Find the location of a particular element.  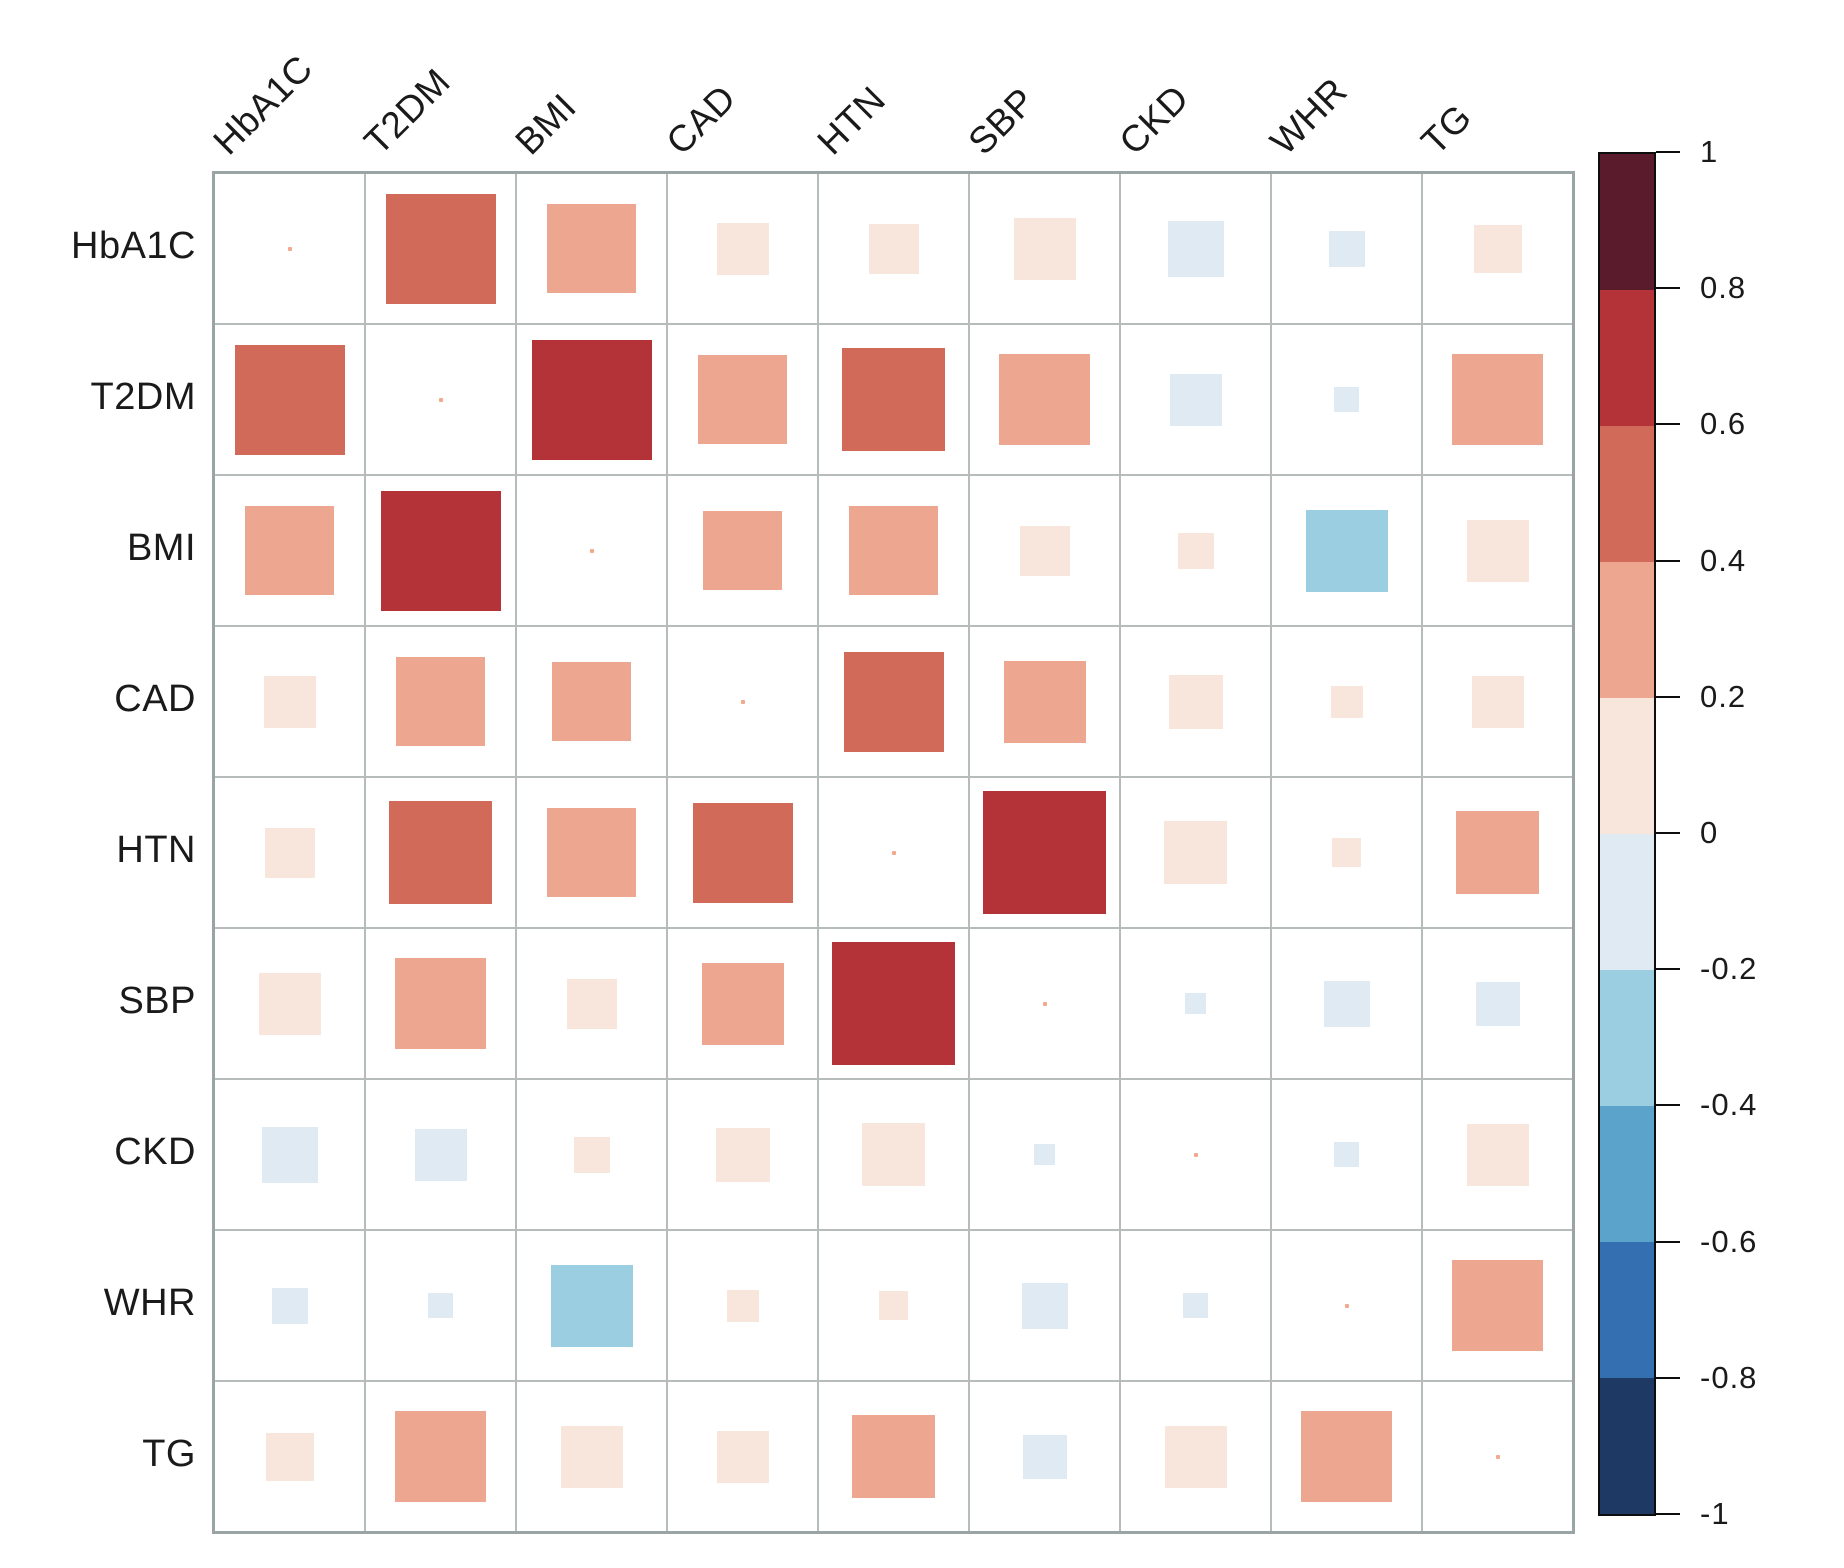

row-label-BMI: BMI is located at coordinates (161, 548).